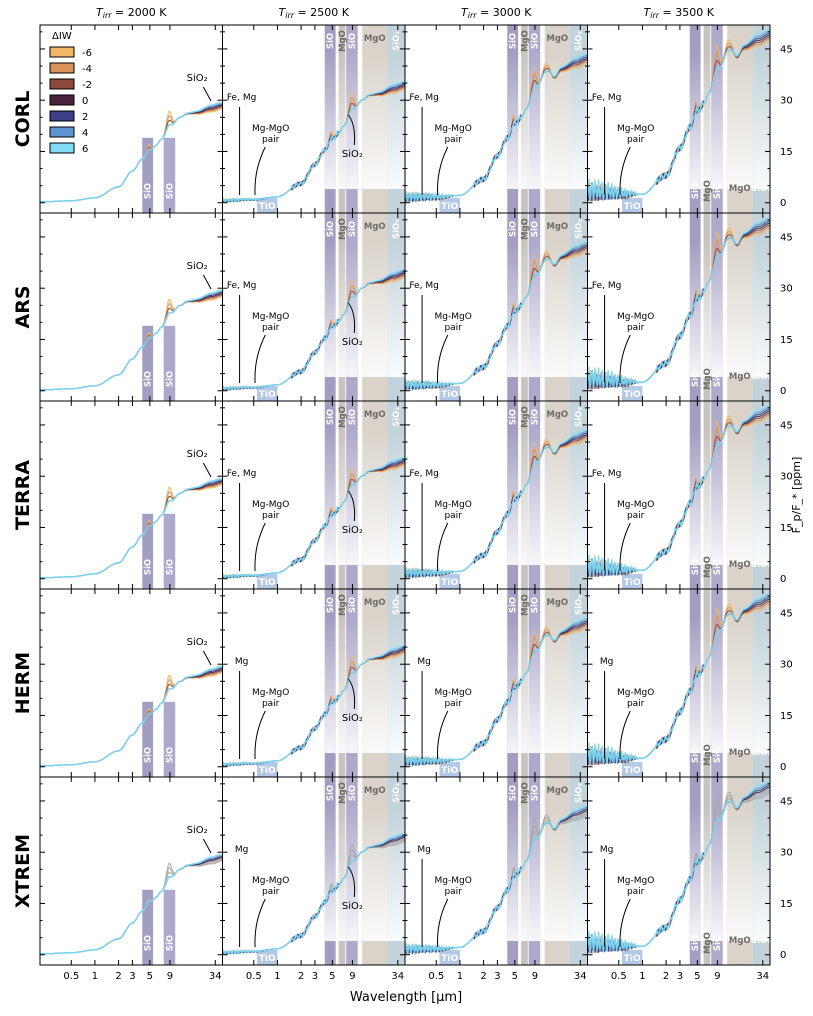 This screenshot has width=813, height=1016. I want to click on series-line-diw--6, so click(131, 343).